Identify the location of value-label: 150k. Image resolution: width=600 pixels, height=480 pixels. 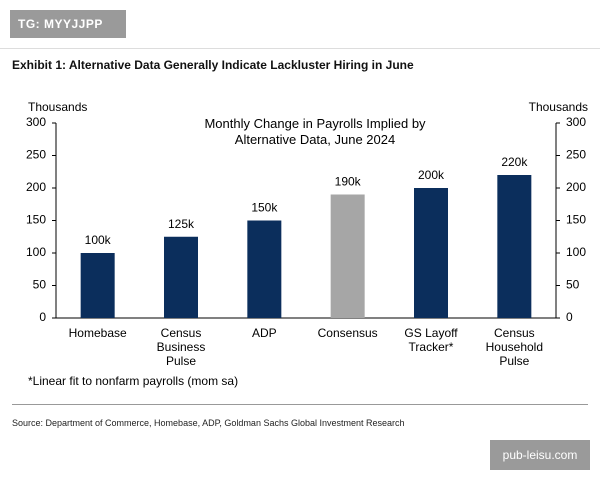
(264, 208).